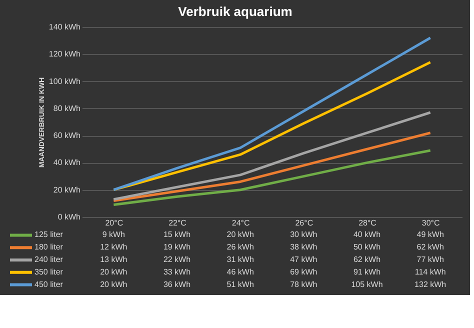 Image resolution: width=474 pixels, height=328 pixels. I want to click on y-tick-label: 40 kWh, so click(66, 163).